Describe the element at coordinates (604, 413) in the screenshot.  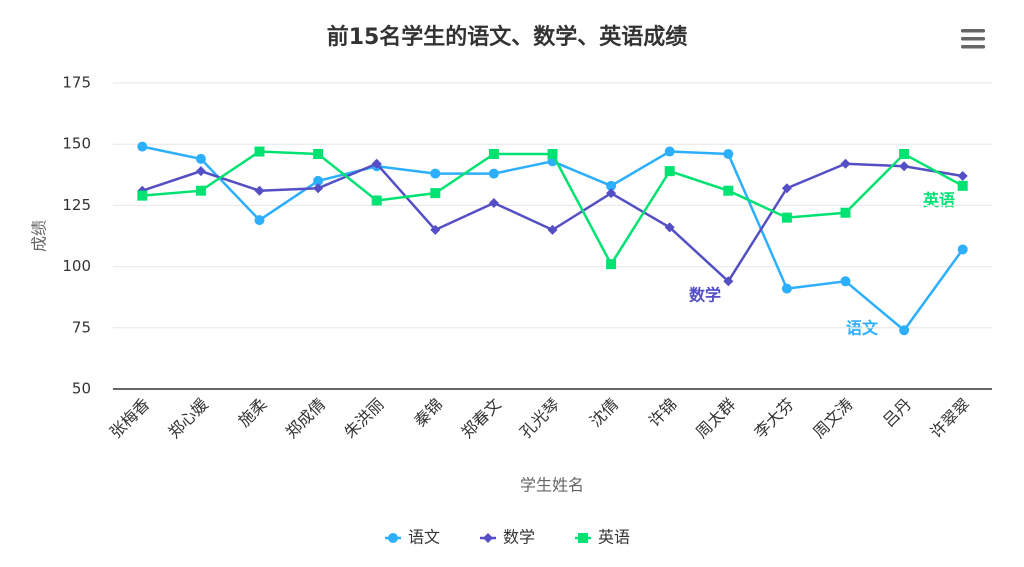
I see `x-tick-label: 沈倩` at that location.